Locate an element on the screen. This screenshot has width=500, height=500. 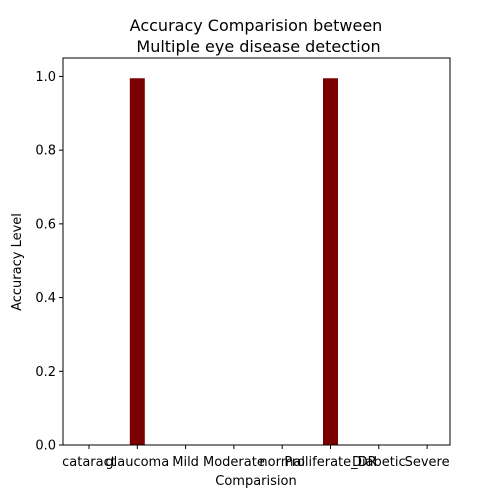
x-tick-label: Mild is located at coordinates (185, 462).